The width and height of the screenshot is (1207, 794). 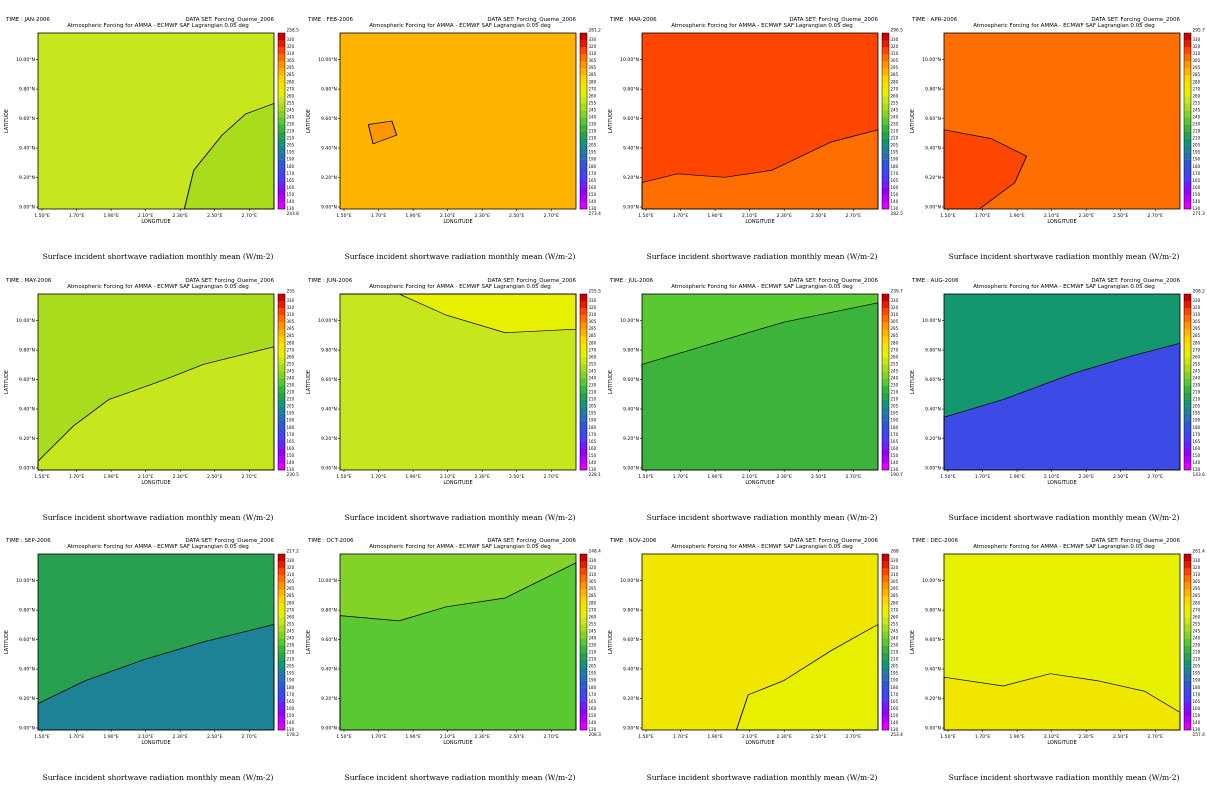 What do you see at coordinates (180, 737) in the screenshot?
I see `x-tick-label: 2.30°E` at bounding box center [180, 737].